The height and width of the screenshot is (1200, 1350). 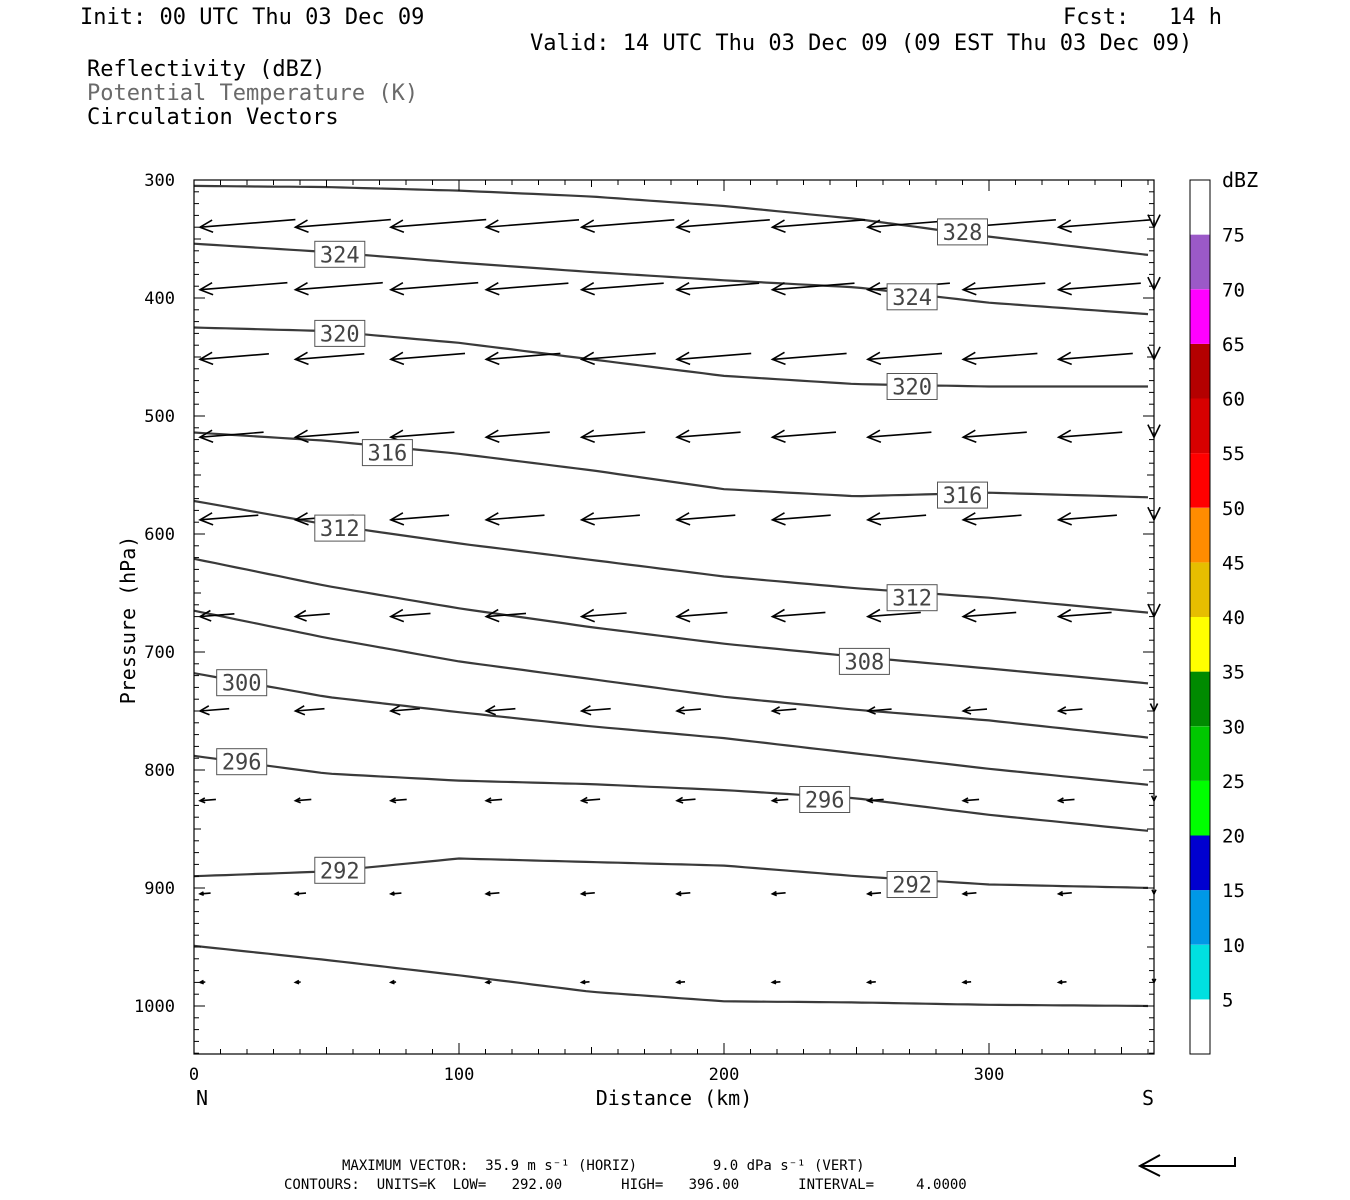 I want to click on forecast-hour: 14 h, so click(x=1195, y=17).